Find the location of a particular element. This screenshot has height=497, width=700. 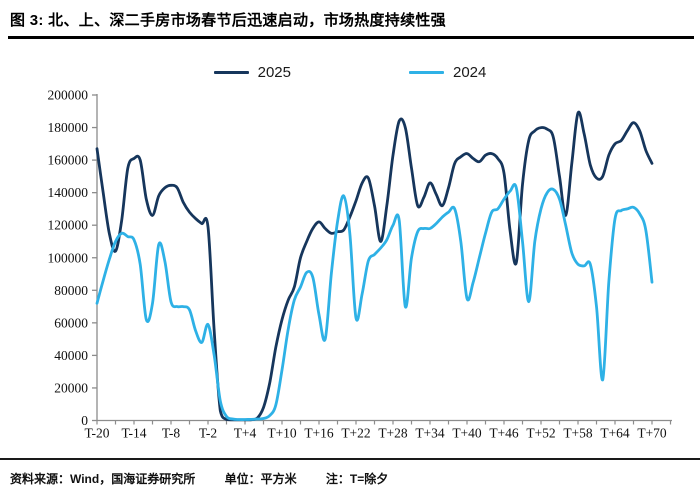

footer-unit: 单位：平方米 is located at coordinates (260, 479).